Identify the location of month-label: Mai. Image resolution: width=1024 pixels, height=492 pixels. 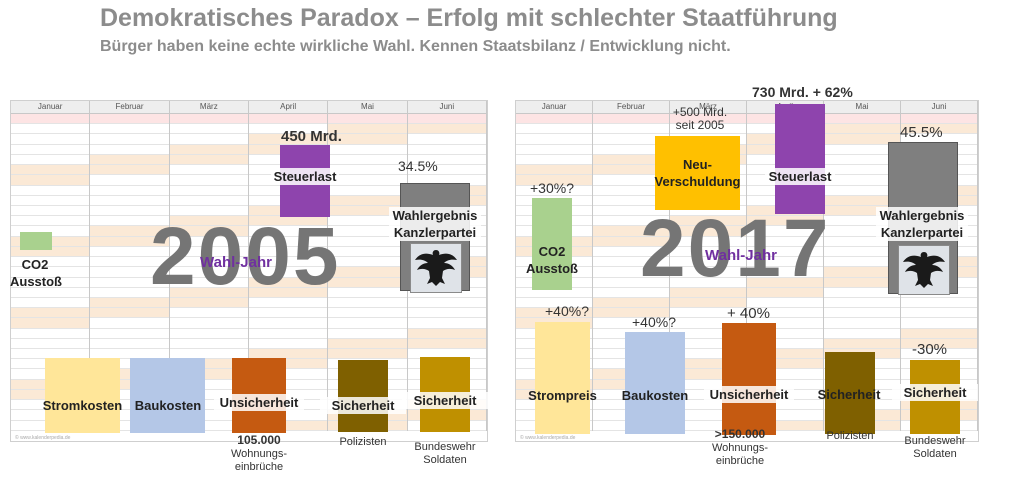
(368, 107).